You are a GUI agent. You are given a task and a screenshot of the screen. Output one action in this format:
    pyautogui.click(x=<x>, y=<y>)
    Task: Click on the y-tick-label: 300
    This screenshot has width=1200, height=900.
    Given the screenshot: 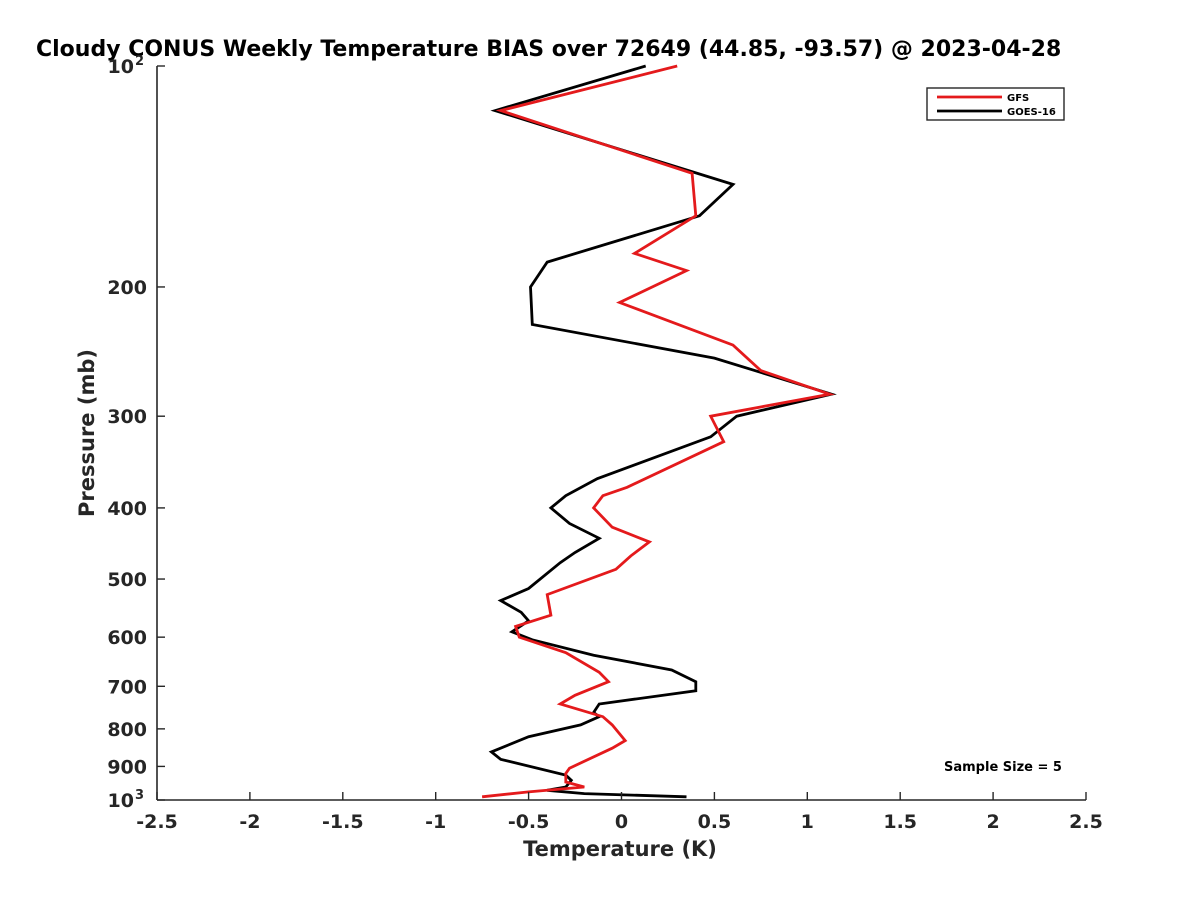 What is the action you would take?
    pyautogui.click(x=127, y=417)
    